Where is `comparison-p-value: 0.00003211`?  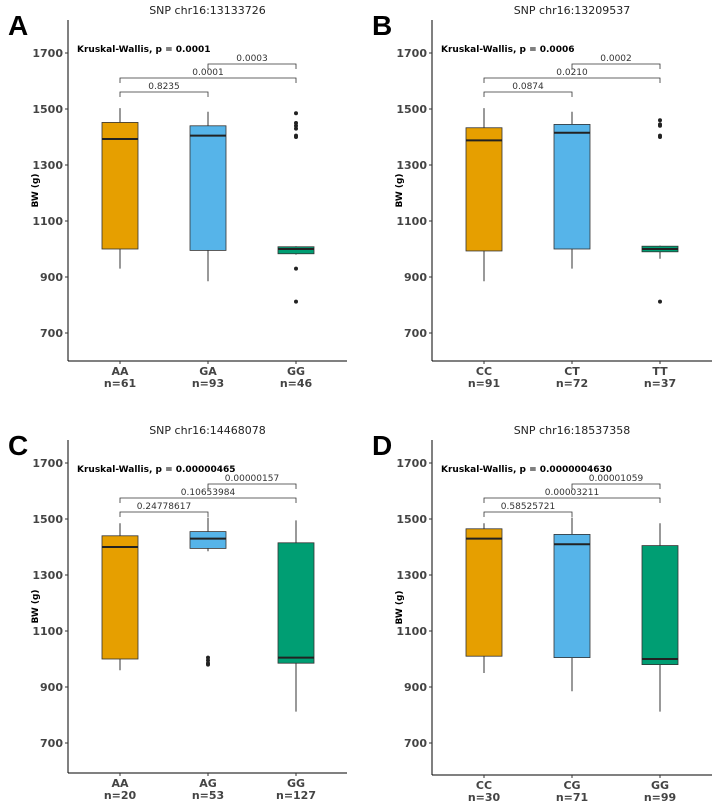 comparison-p-value: 0.00003211 is located at coordinates (572, 493).